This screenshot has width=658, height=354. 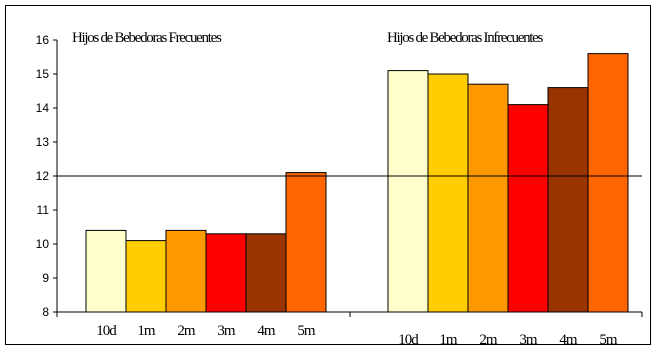 What do you see at coordinates (43, 74) in the screenshot?
I see `y-tick-label: 15` at bounding box center [43, 74].